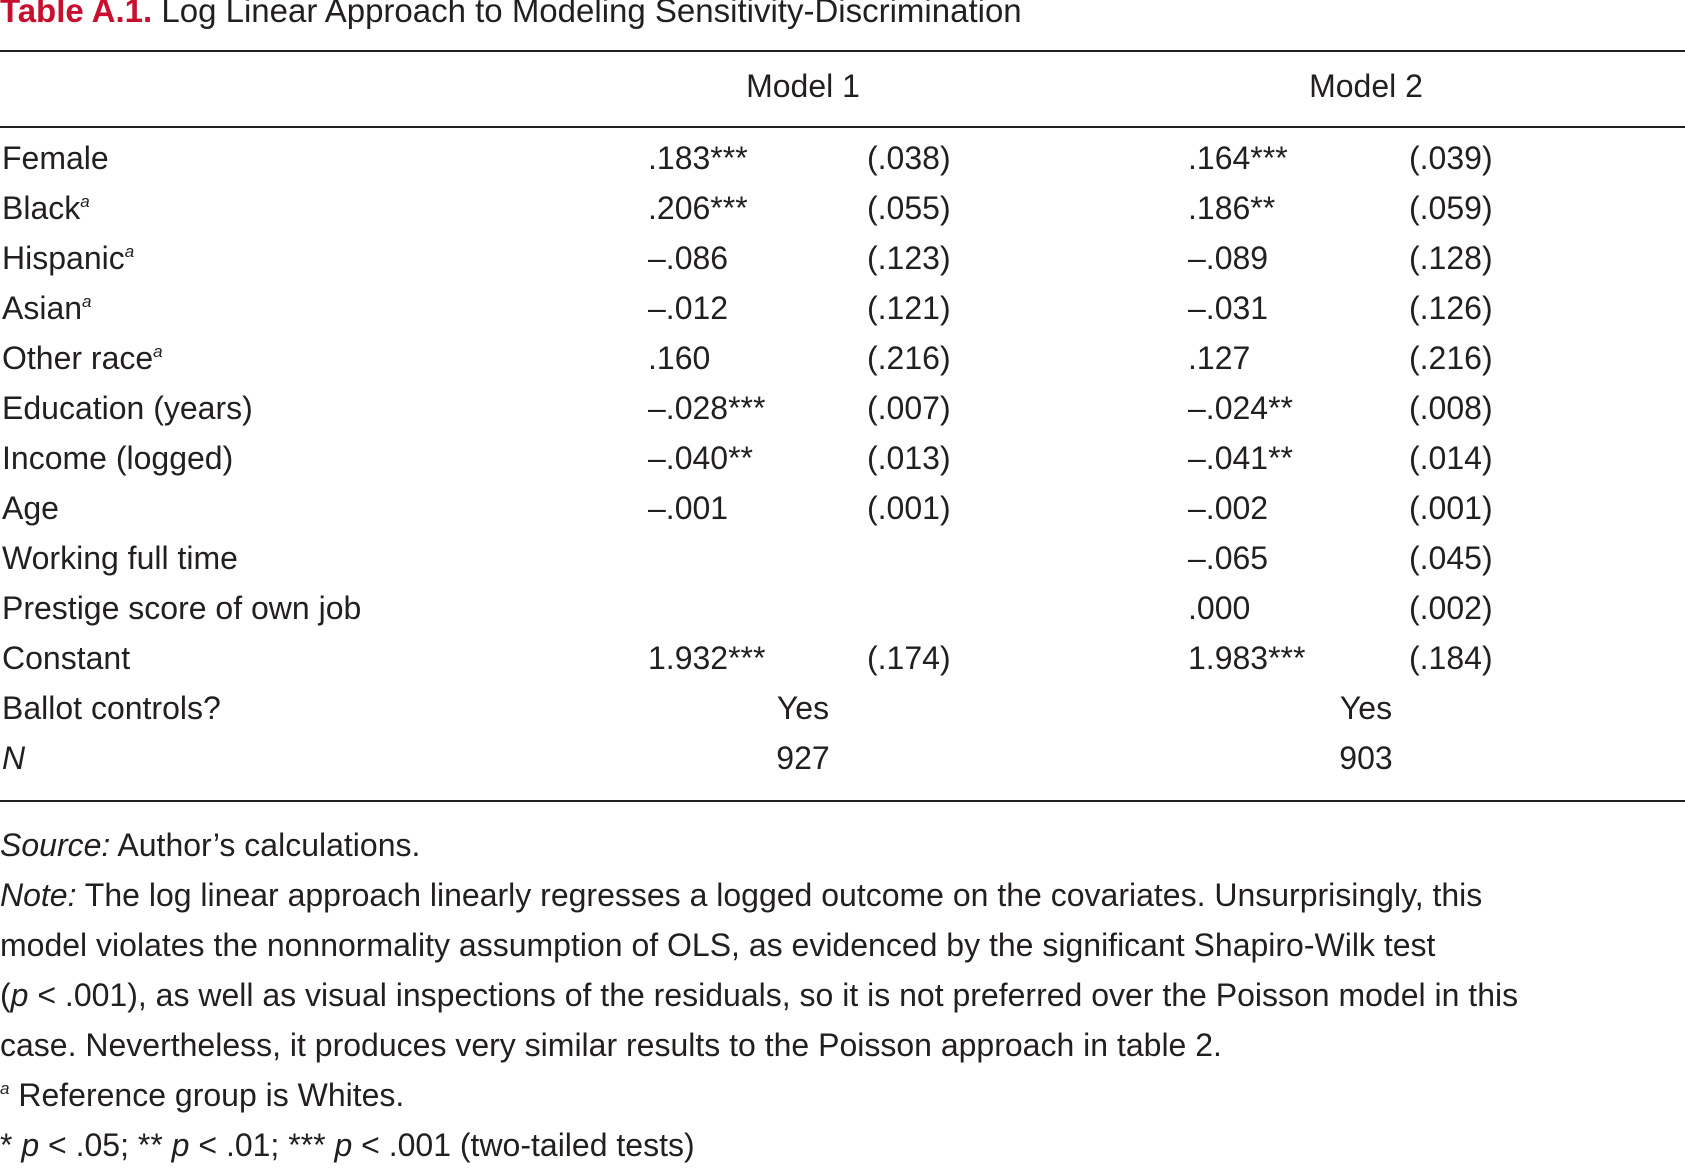 The width and height of the screenshot is (1685, 1170). I want to click on row-label: Prestige score of own job, so click(182, 608).